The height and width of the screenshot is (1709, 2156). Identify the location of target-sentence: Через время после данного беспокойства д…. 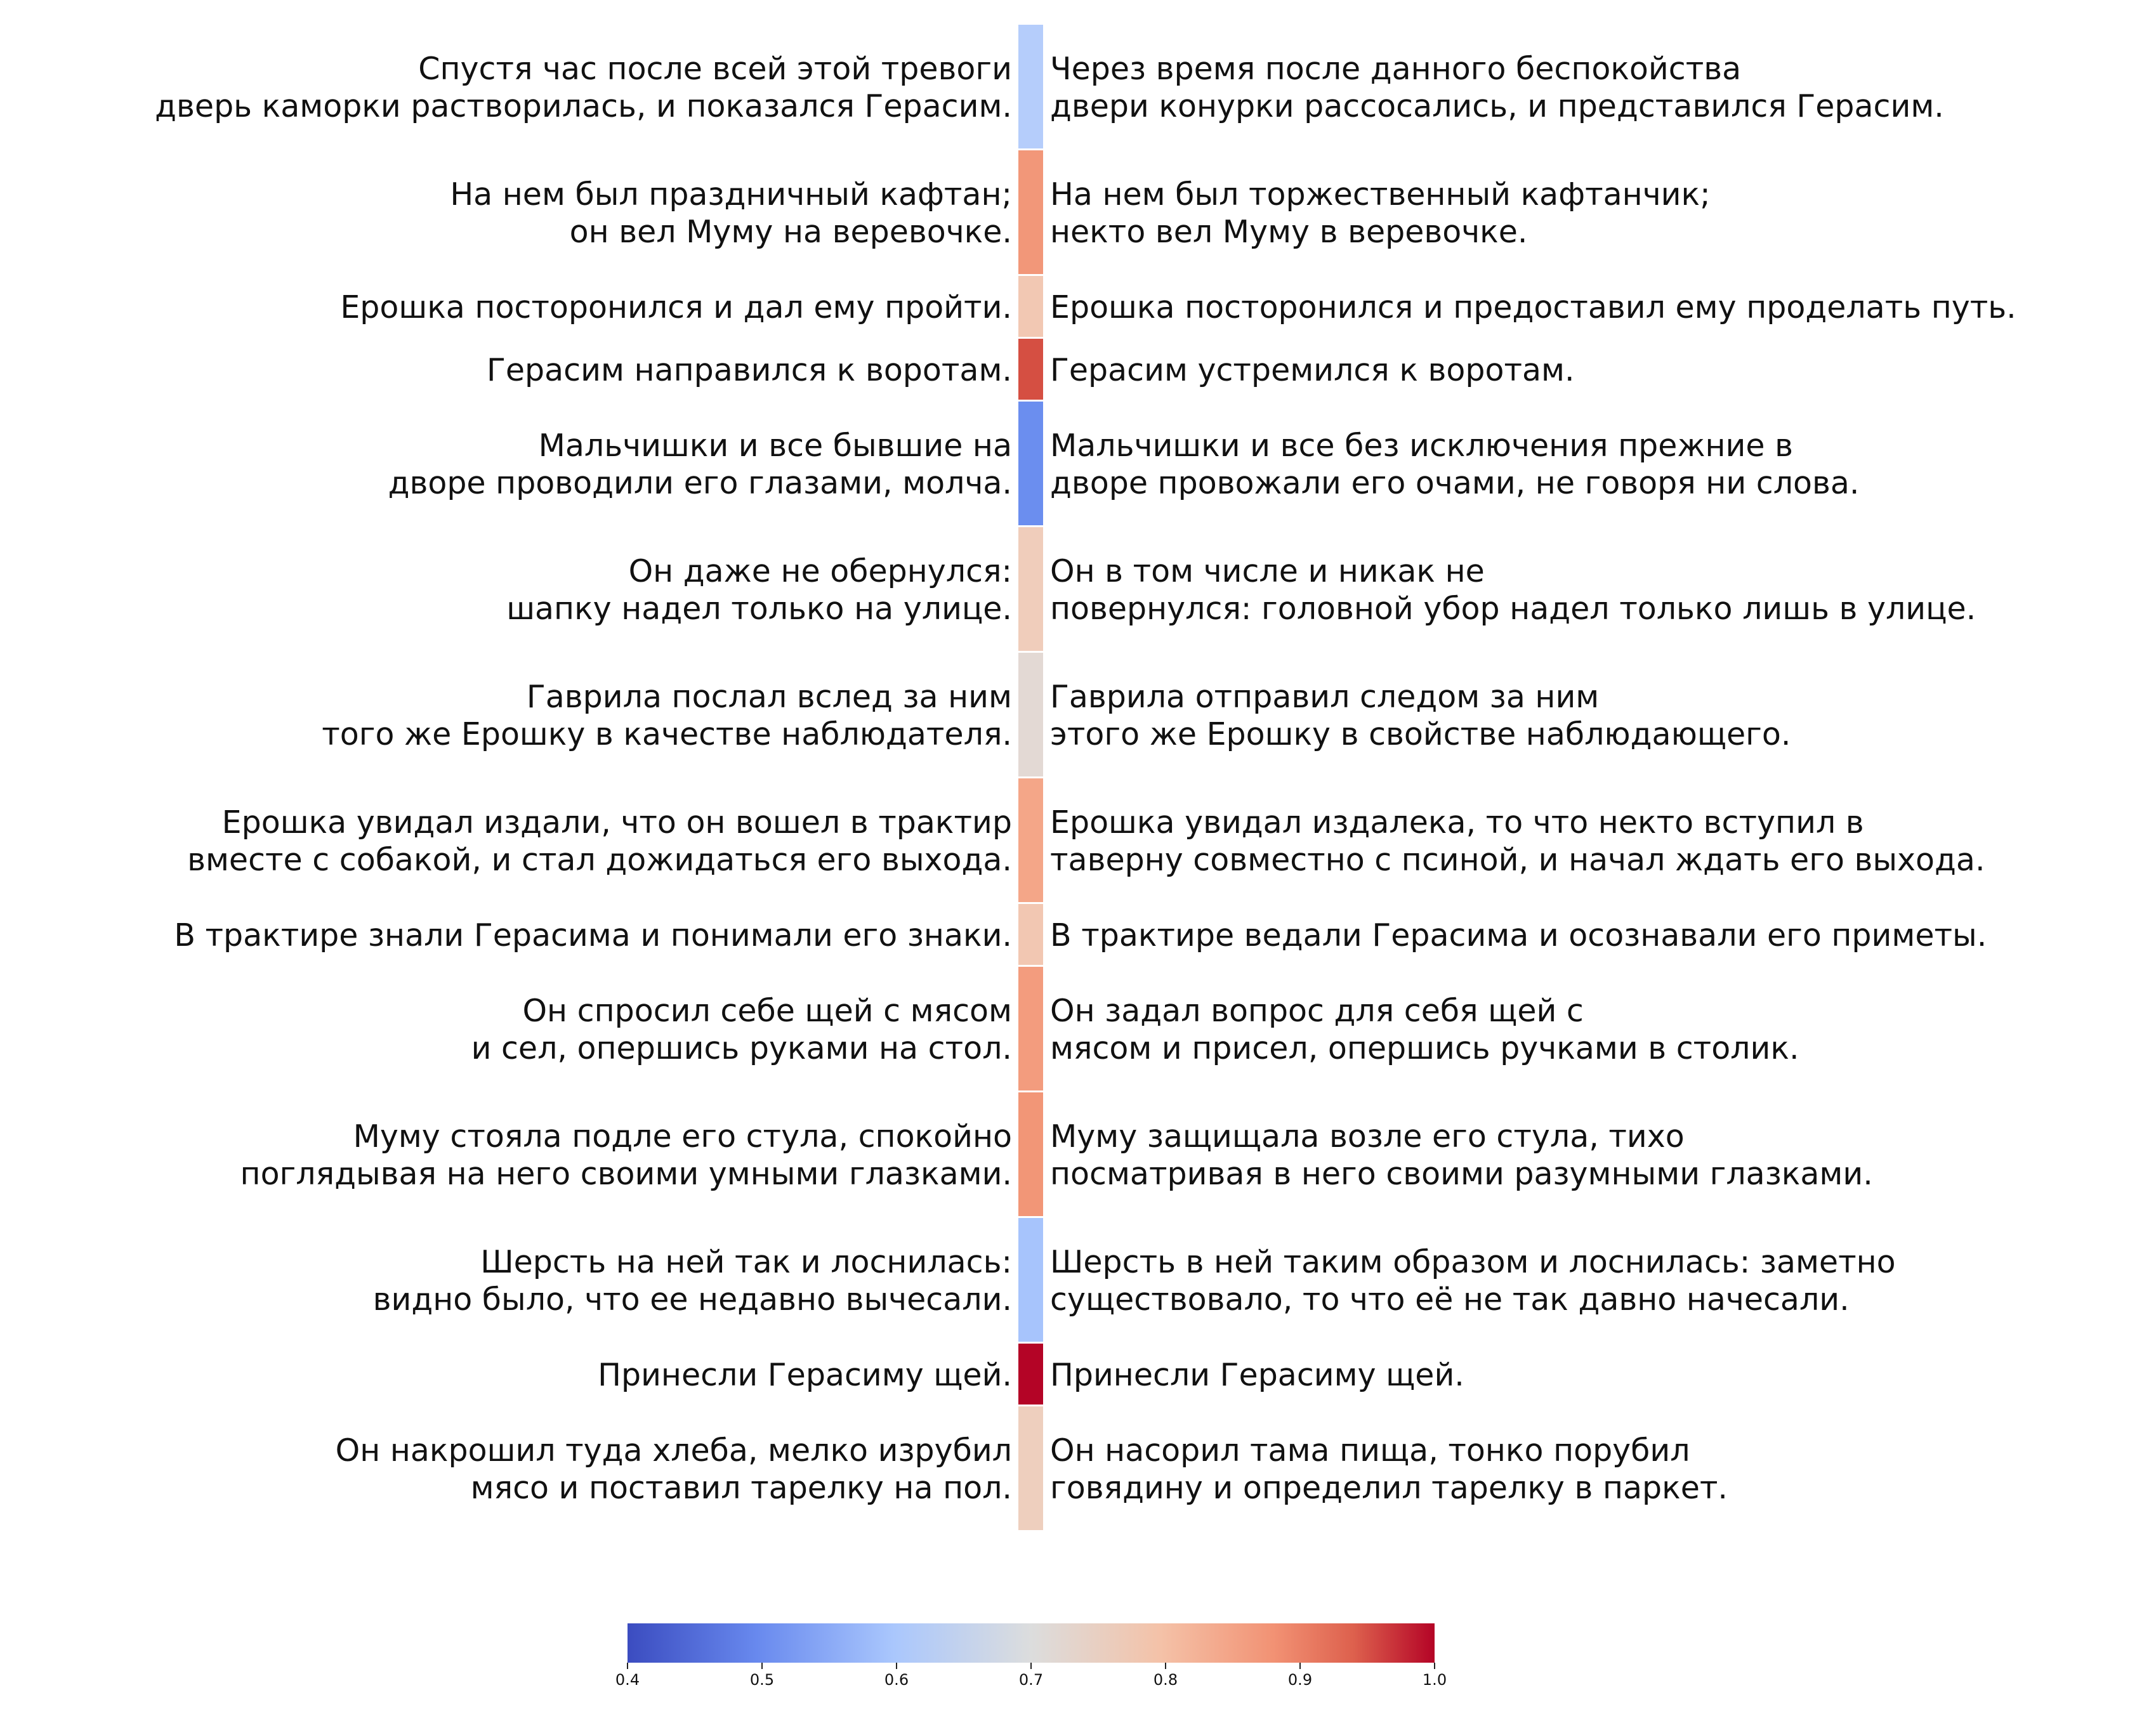
(1497, 88).